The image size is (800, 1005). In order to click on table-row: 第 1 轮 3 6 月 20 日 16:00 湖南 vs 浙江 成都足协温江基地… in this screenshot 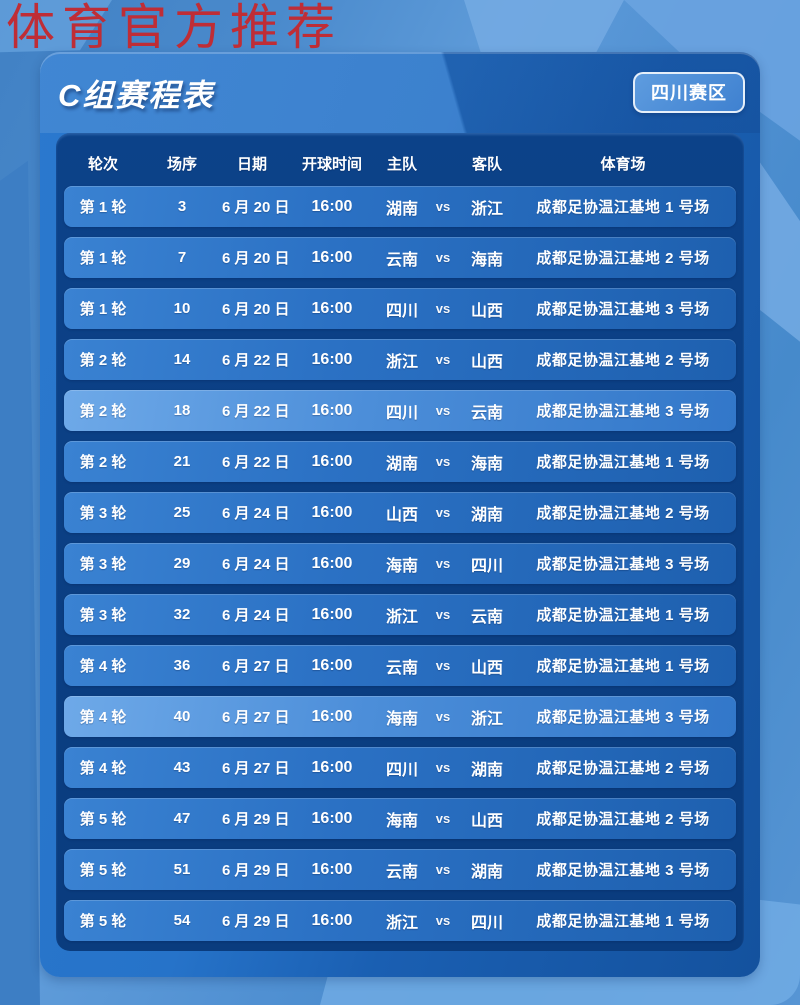, I will do `click(400, 206)`.